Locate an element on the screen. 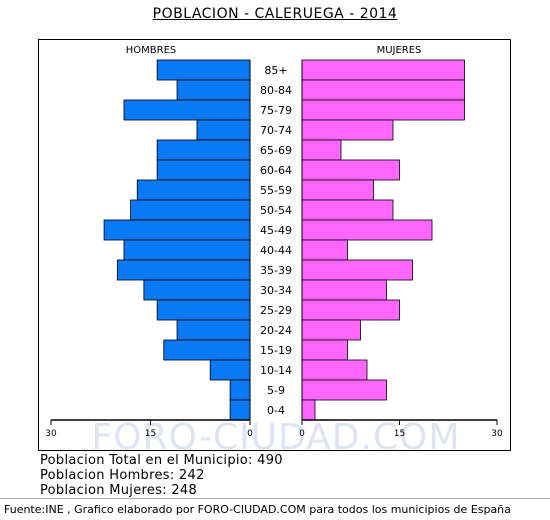 The width and height of the screenshot is (550, 520). stat-total-population: Poblacion Total en el Municipio: 490 is located at coordinates (161, 460).